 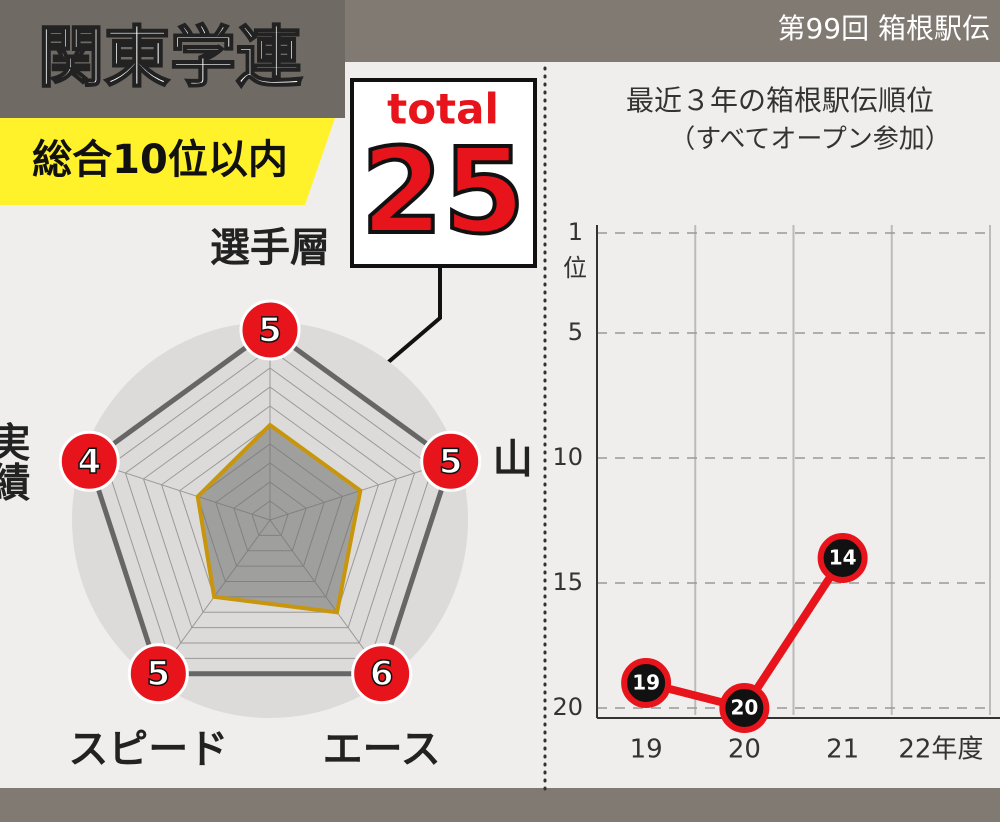 I want to click on y-tick-label: 15, so click(x=567, y=582).